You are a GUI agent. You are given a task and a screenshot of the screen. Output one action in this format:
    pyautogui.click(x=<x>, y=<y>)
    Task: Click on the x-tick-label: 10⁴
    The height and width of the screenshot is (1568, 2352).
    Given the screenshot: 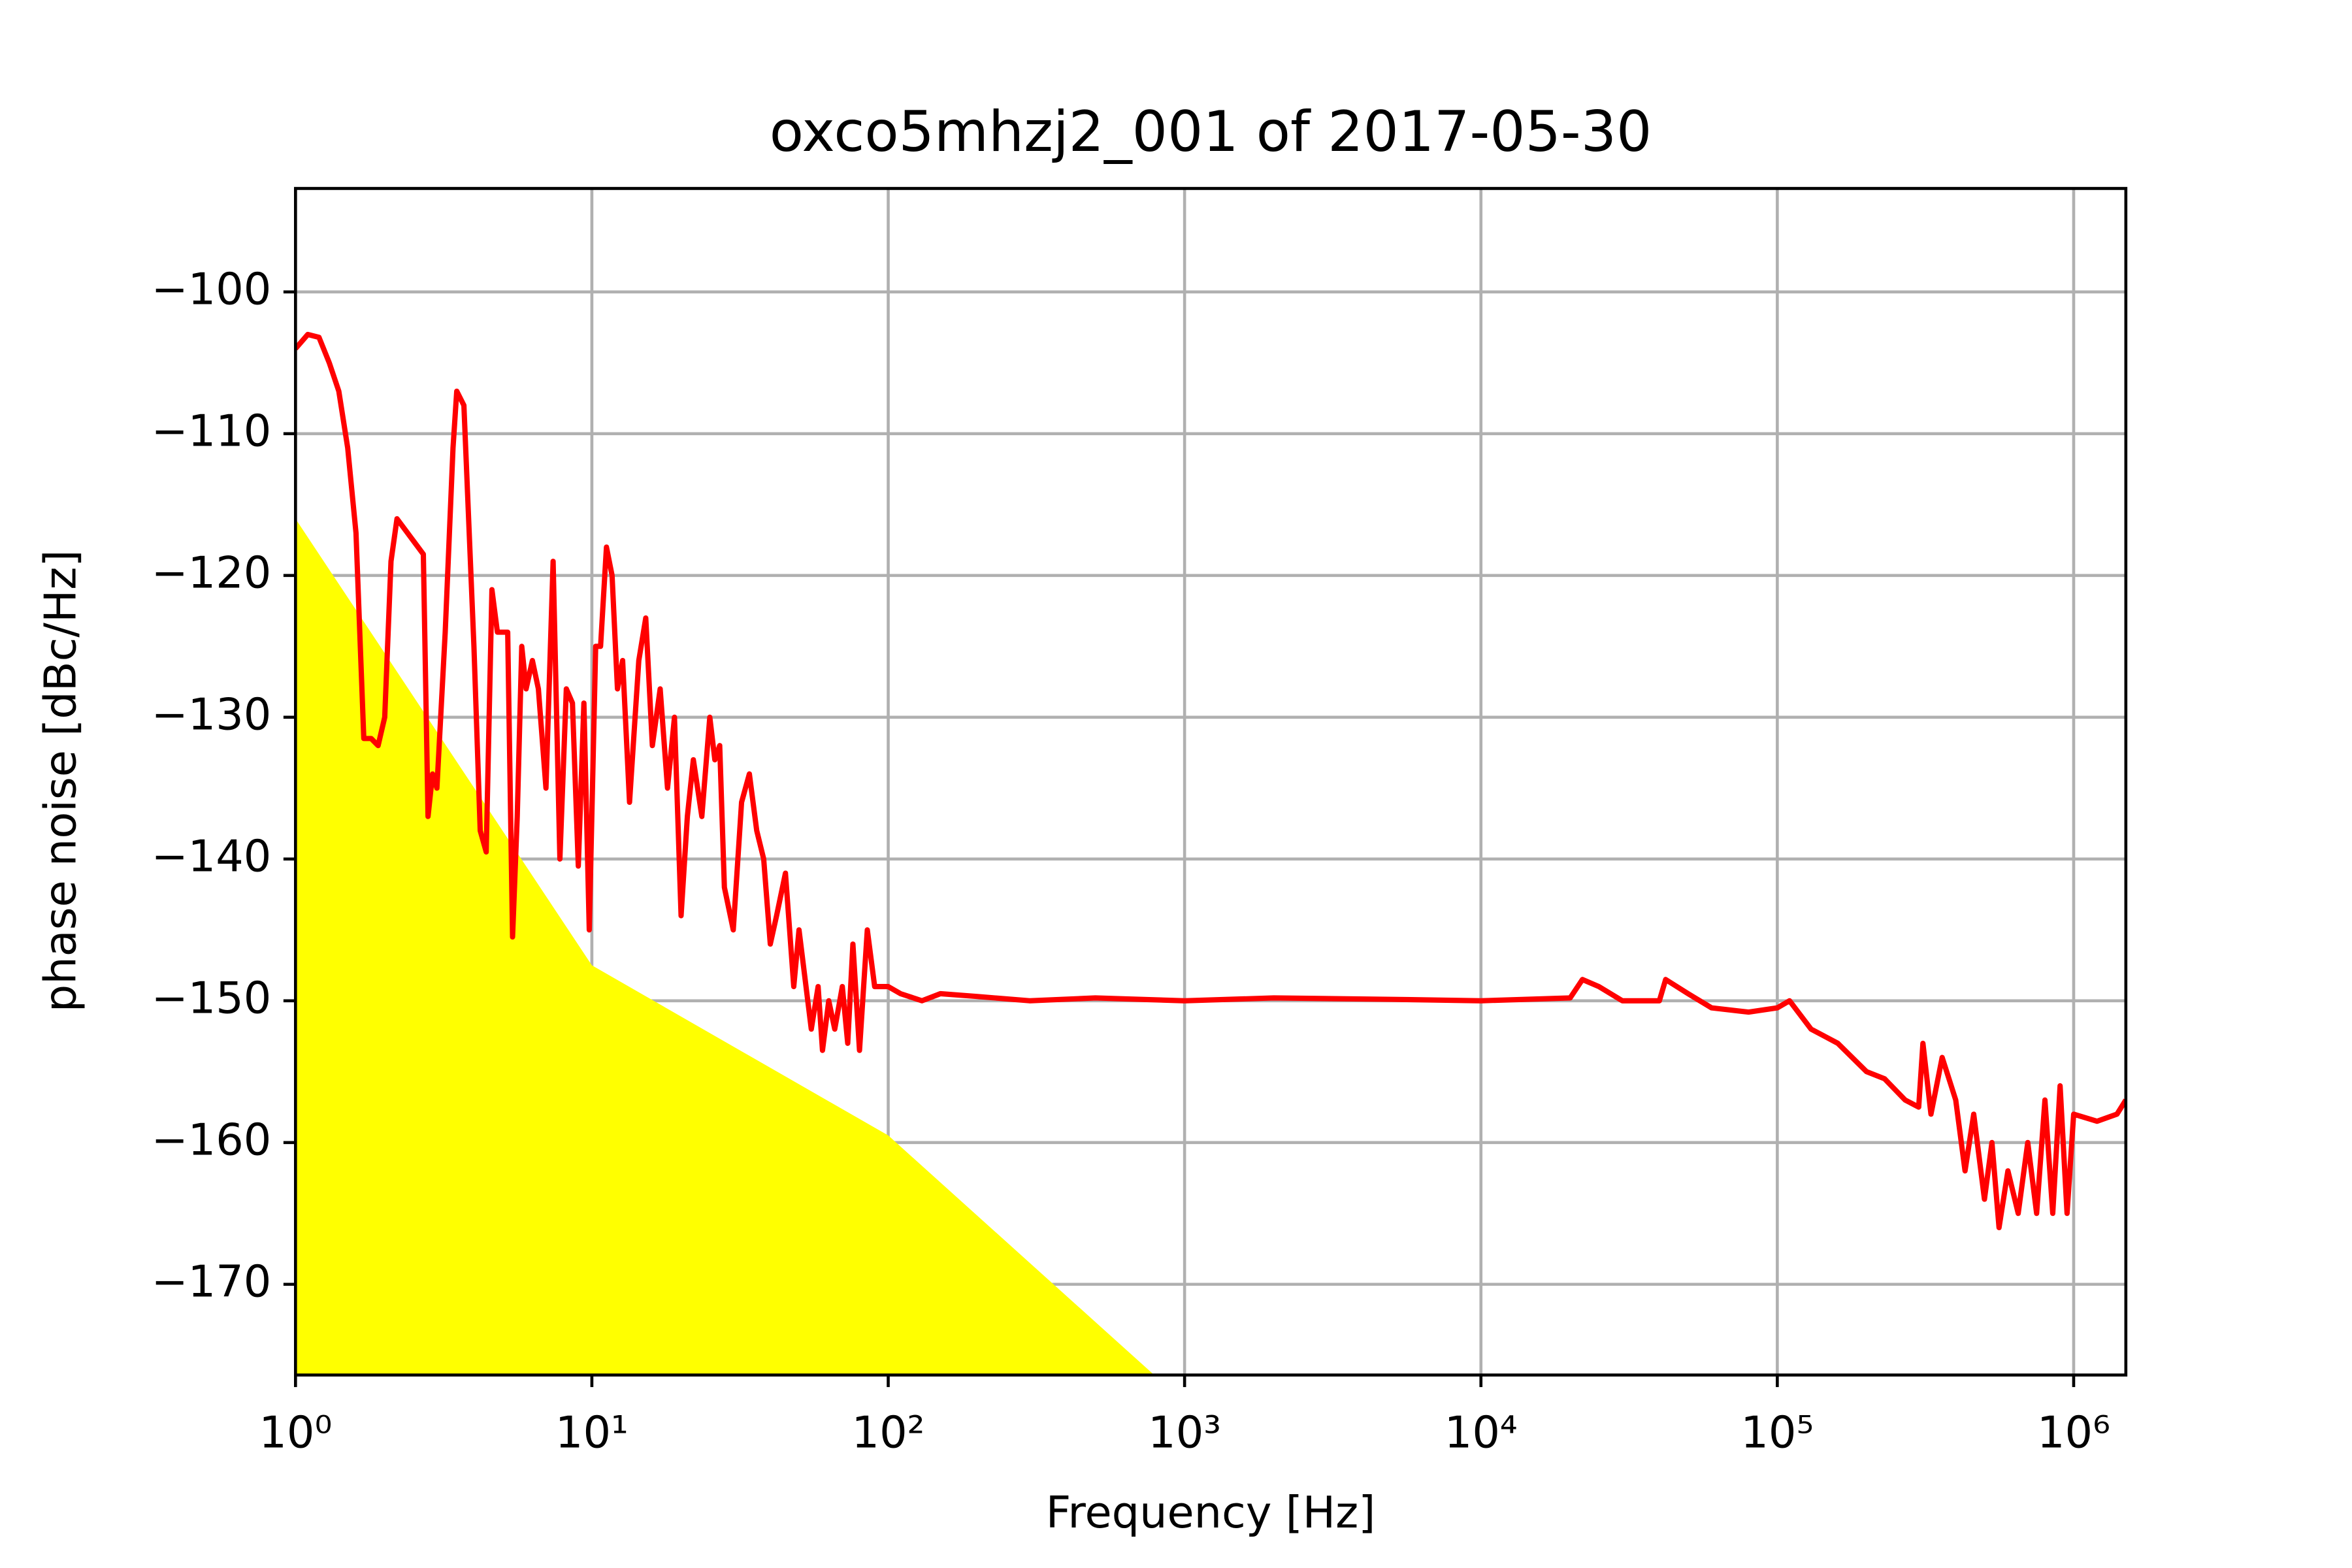 What is the action you would take?
    pyautogui.click(x=1481, y=1432)
    